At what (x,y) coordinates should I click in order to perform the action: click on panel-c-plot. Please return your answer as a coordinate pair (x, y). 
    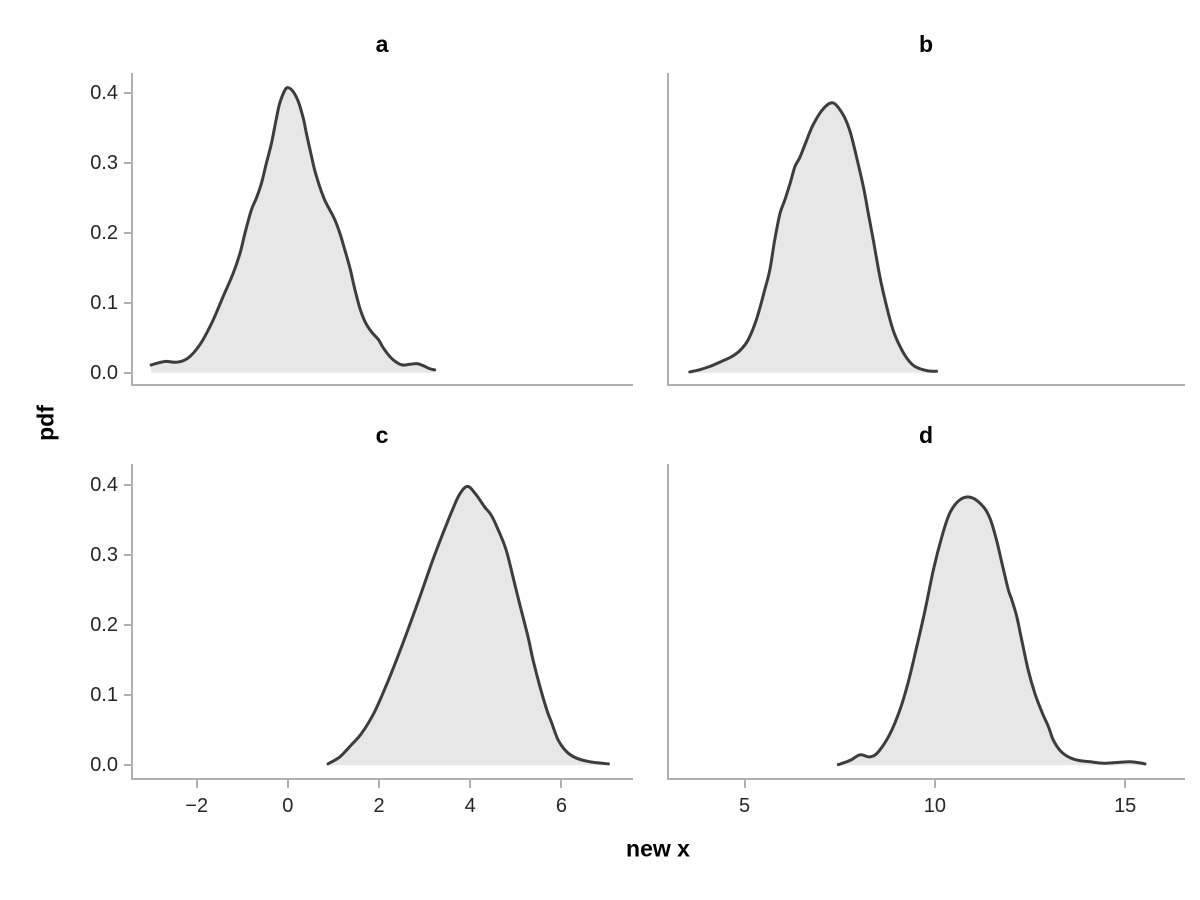
    Looking at the image, I should click on (382, 622).